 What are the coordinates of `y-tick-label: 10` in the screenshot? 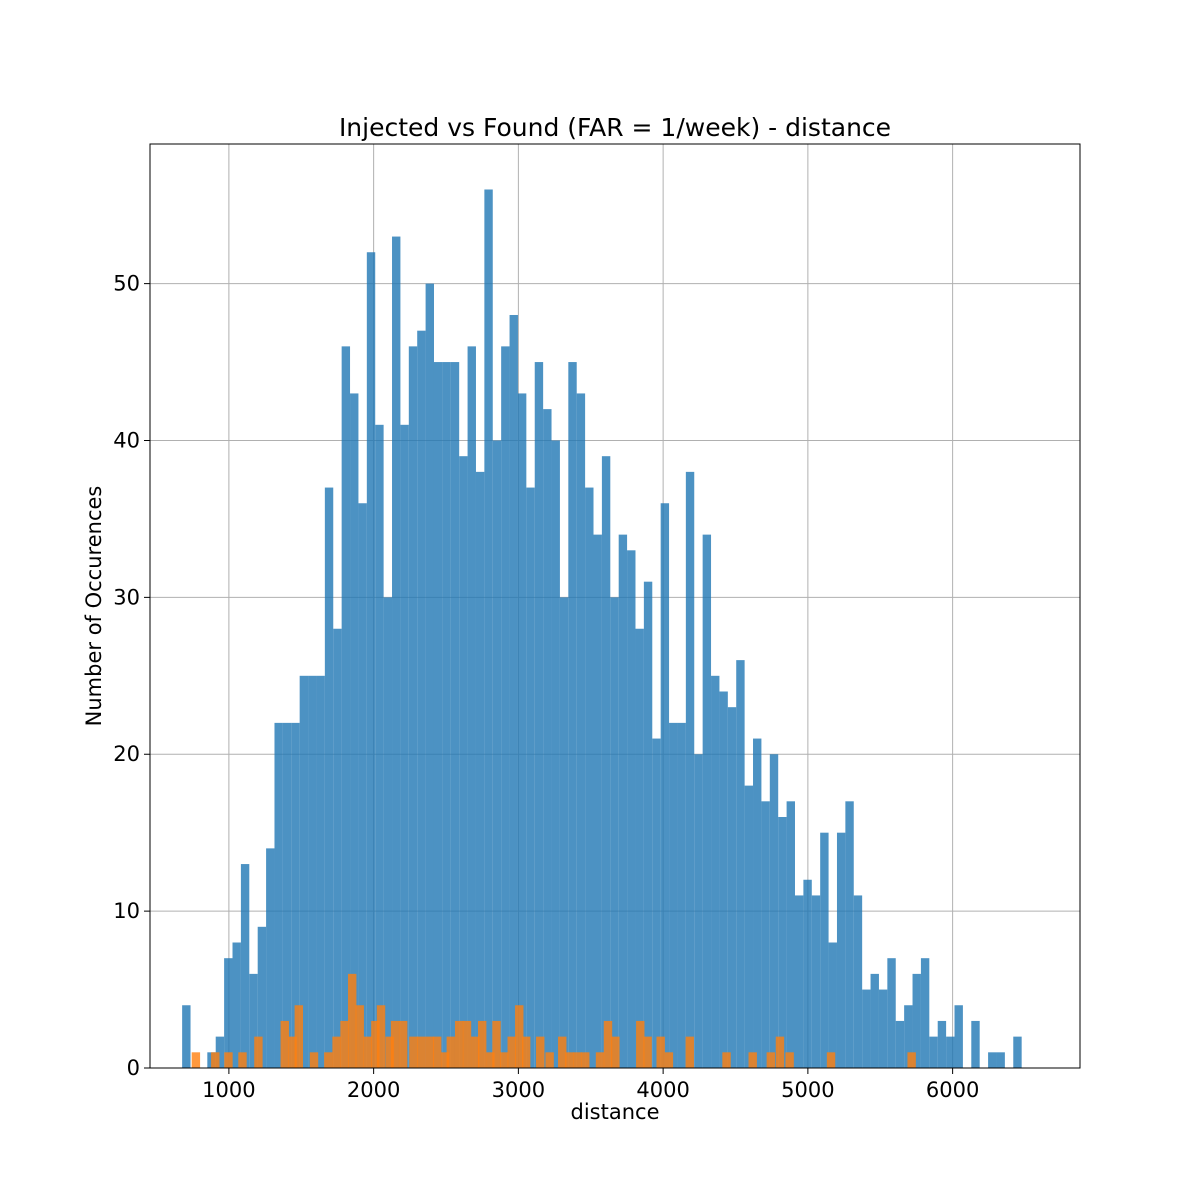 It's located at (126, 911).